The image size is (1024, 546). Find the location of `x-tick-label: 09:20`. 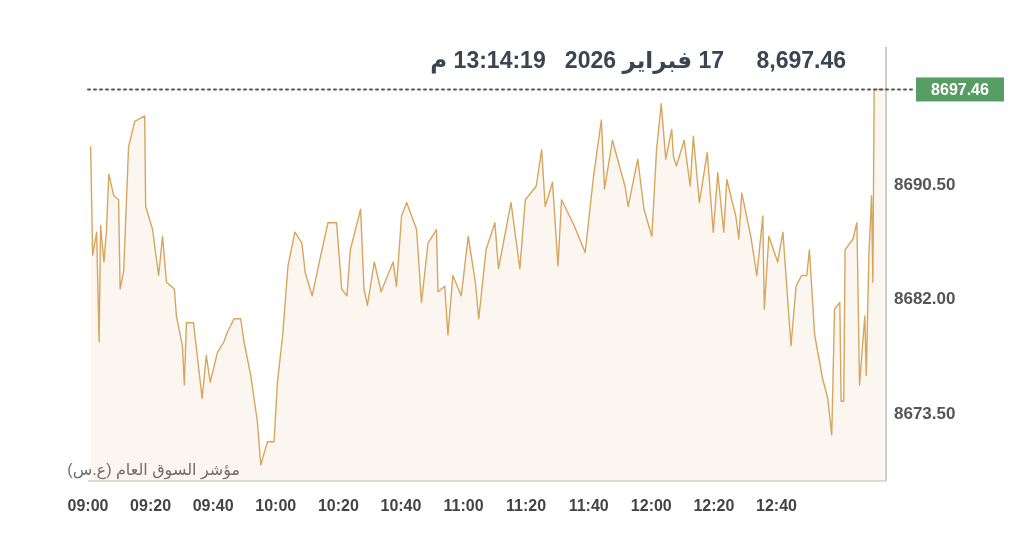

x-tick-label: 09:20 is located at coordinates (151, 505).